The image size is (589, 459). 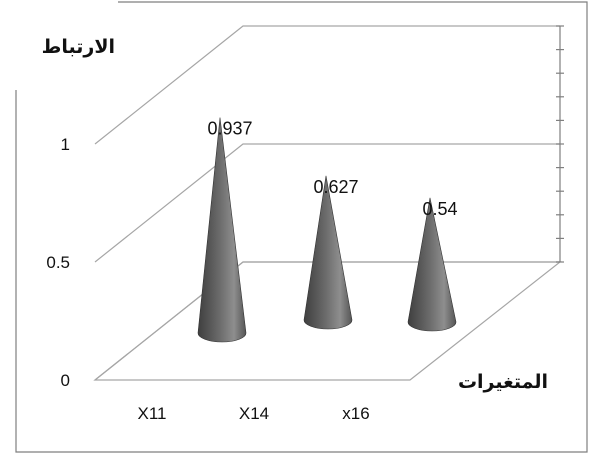 What do you see at coordinates (78, 47) in the screenshot?
I see `y-axis-title: الارتباط` at bounding box center [78, 47].